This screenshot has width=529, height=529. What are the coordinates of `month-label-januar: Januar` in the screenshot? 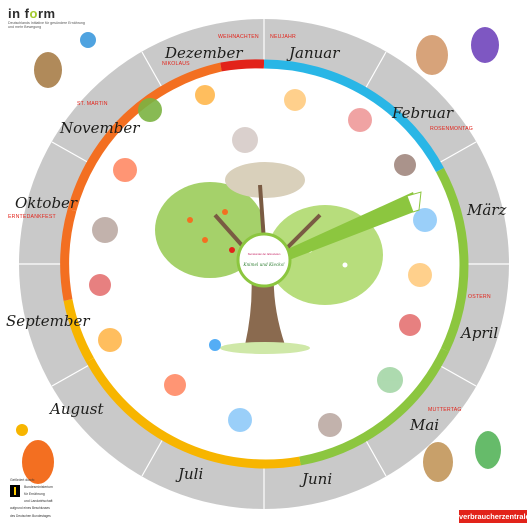 It's located at (313, 53).